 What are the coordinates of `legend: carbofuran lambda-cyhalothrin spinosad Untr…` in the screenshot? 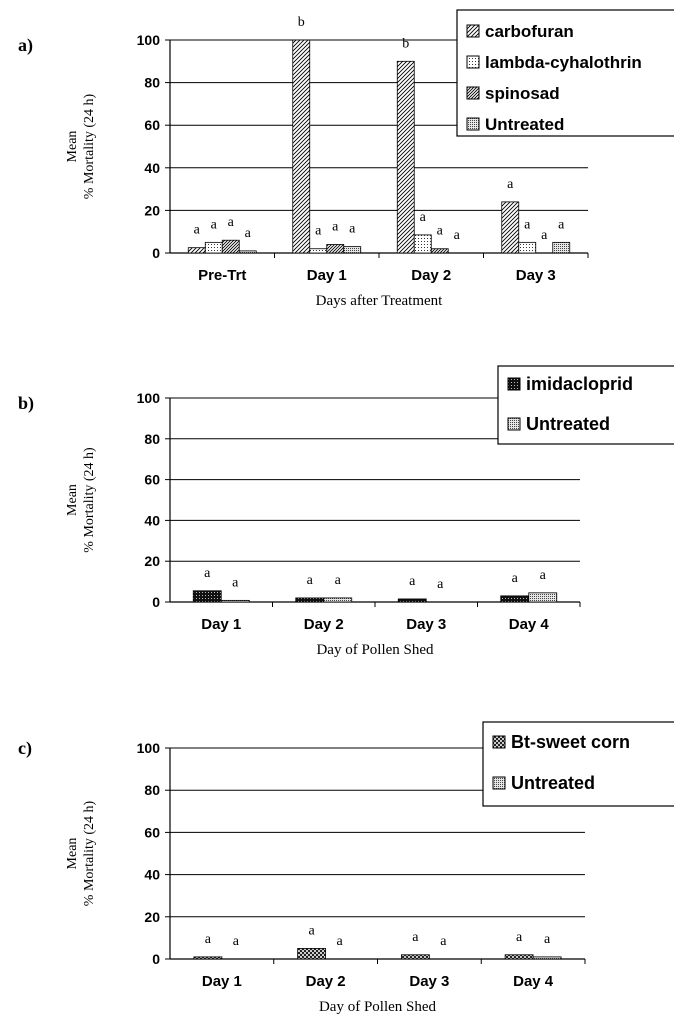 It's located at (565, 73).